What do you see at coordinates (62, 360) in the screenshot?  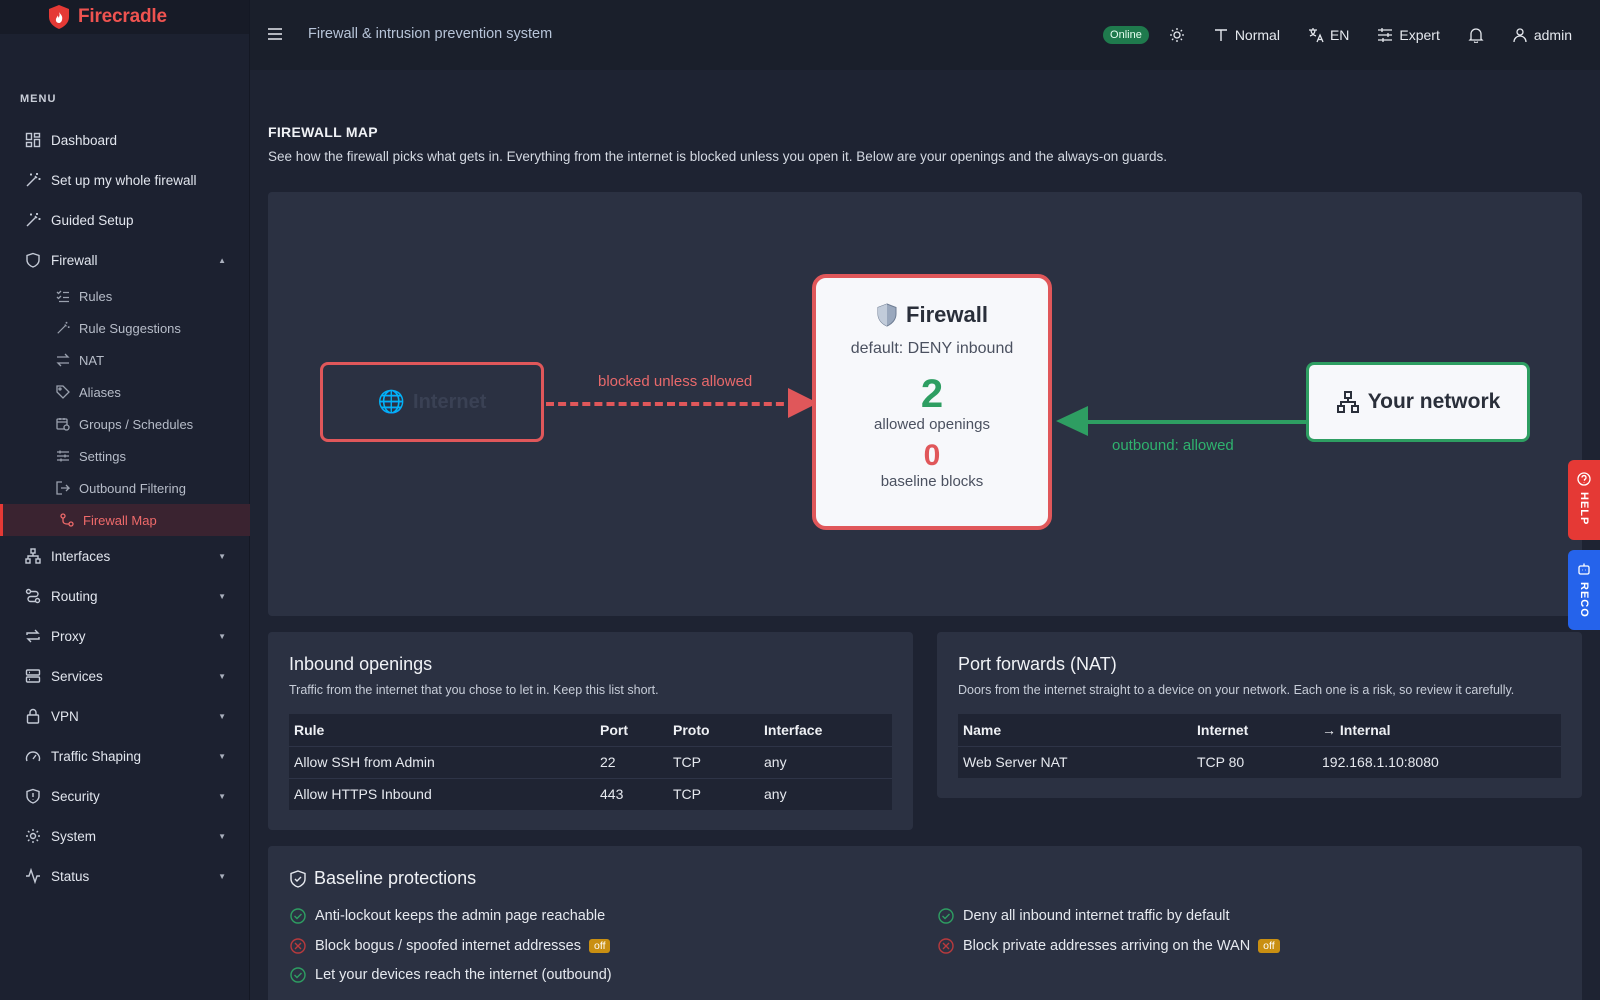 I see `arrows-left-right-icon` at bounding box center [62, 360].